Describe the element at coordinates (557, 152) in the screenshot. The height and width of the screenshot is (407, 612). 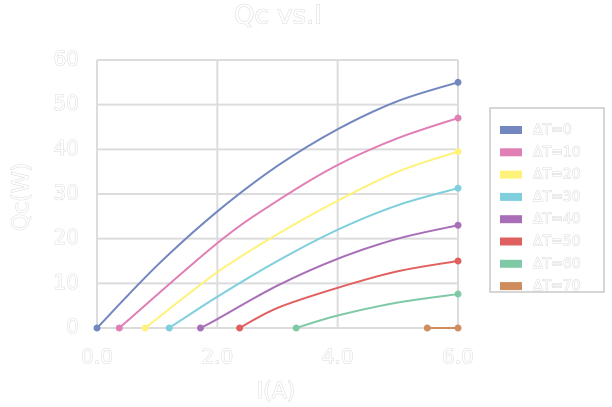
I see `legend-label: ΔT=10` at that location.